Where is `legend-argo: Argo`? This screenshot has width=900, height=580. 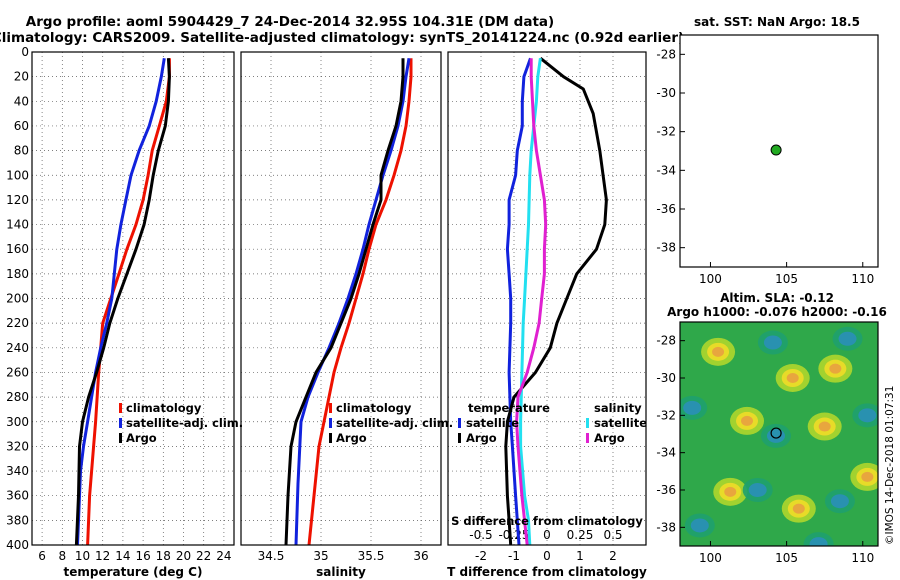
legend-argo: Argo is located at coordinates (351, 438).